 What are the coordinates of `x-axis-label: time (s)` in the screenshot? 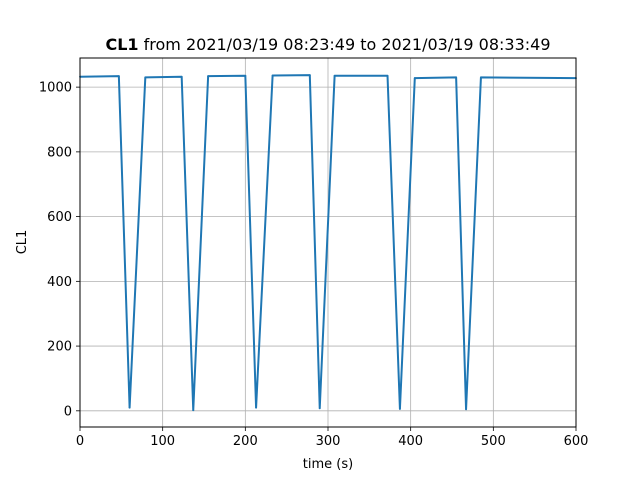 It's located at (328, 464).